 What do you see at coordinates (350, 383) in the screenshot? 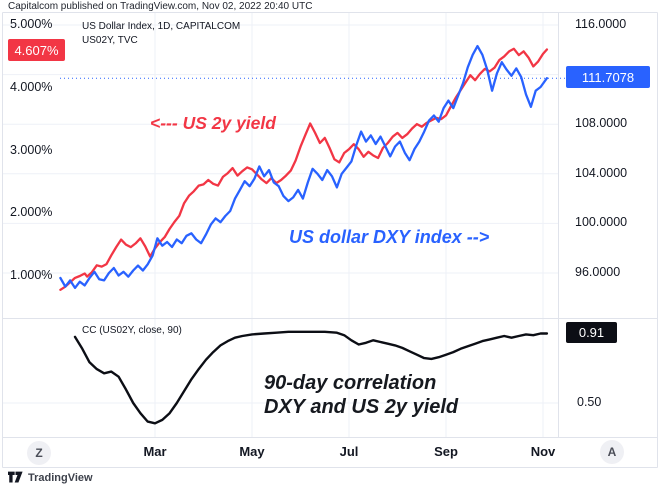
I see `annotation-correlation-line1: 90-day correlation` at bounding box center [350, 383].